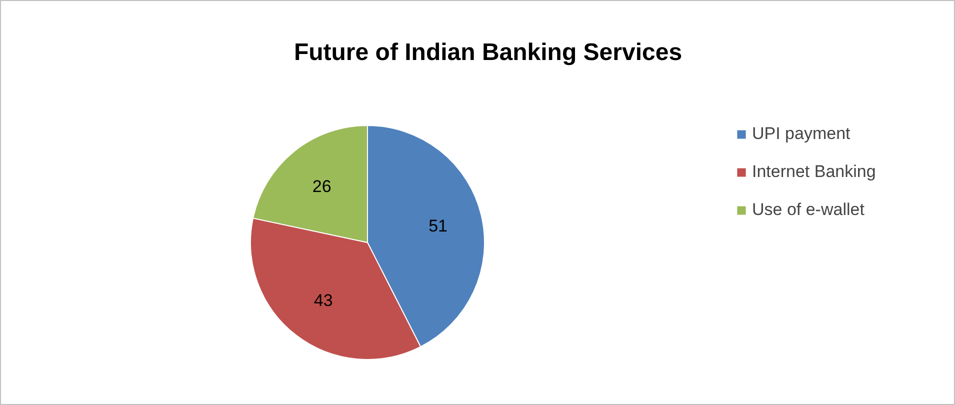  I want to click on legend-label: Internet Banking, so click(814, 172).